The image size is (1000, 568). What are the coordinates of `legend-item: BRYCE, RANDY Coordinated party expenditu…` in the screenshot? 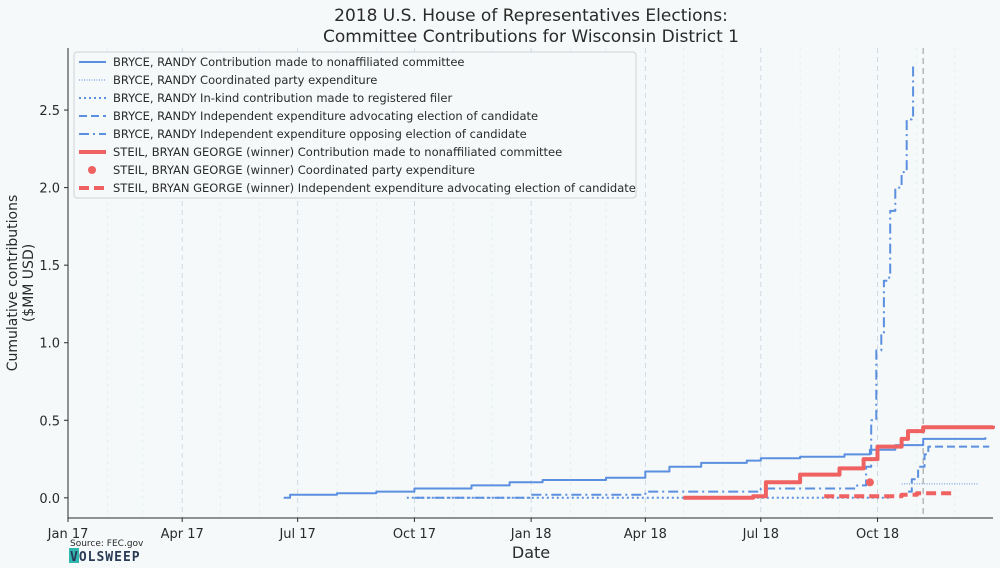 It's located at (228, 80).